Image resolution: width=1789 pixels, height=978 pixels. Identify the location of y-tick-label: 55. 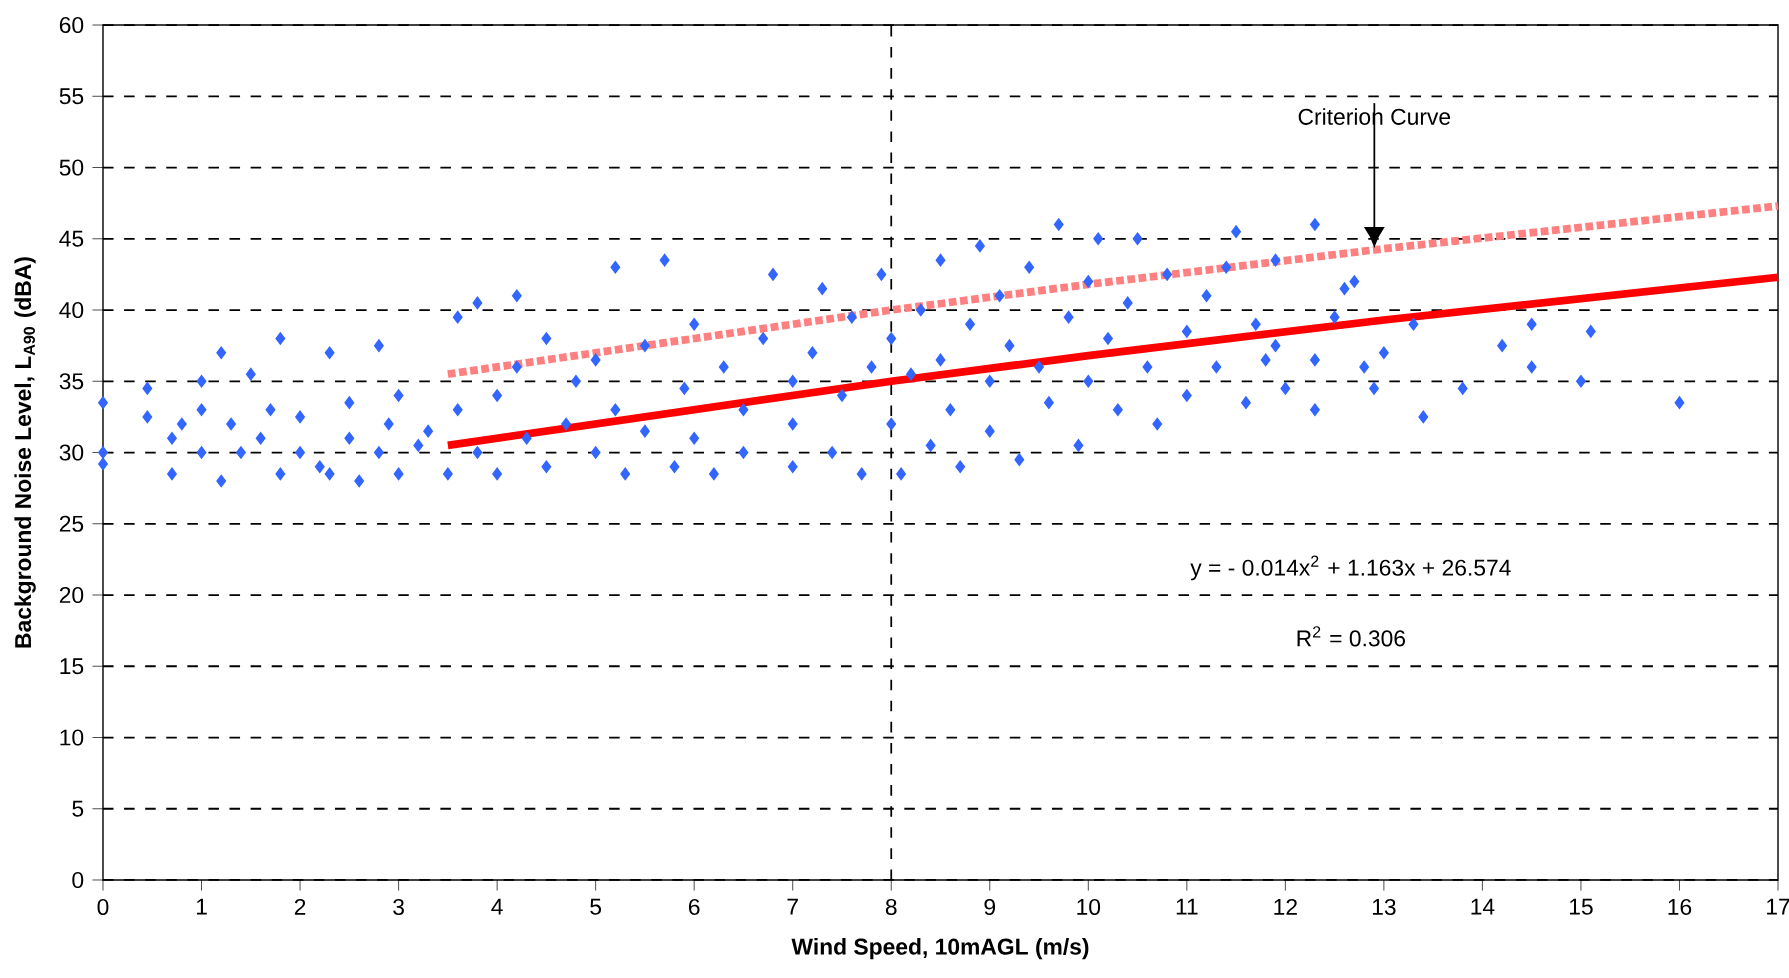
(71, 96).